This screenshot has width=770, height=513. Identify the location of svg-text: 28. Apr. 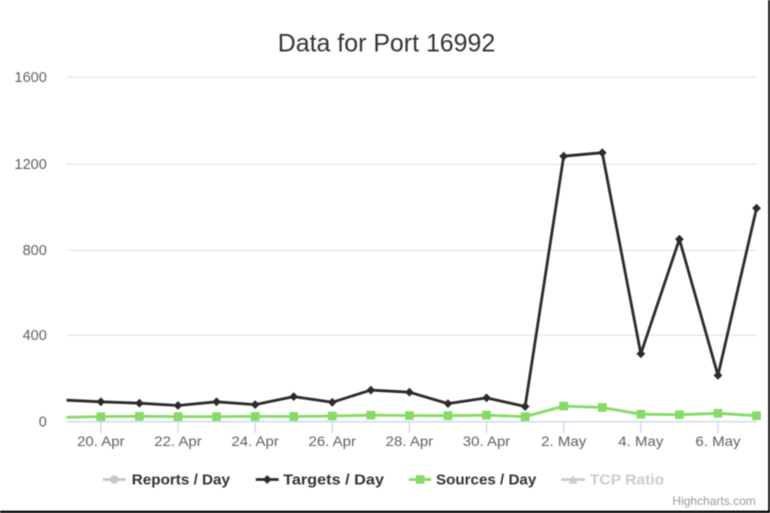
(410, 441).